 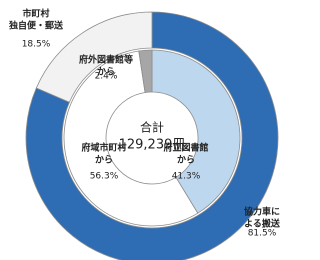 I want to click on value-label: 18.5%, so click(x=36, y=45).